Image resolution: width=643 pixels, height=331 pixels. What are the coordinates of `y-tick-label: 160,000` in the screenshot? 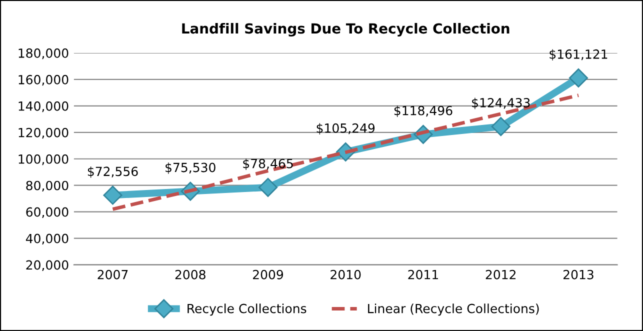 It's located at (43, 80).